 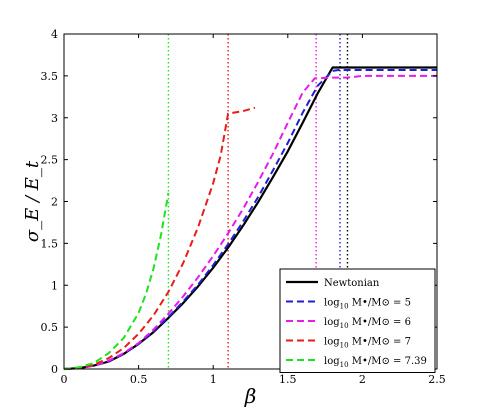 I want to click on x-tick-label: 0.5, so click(x=139, y=379).